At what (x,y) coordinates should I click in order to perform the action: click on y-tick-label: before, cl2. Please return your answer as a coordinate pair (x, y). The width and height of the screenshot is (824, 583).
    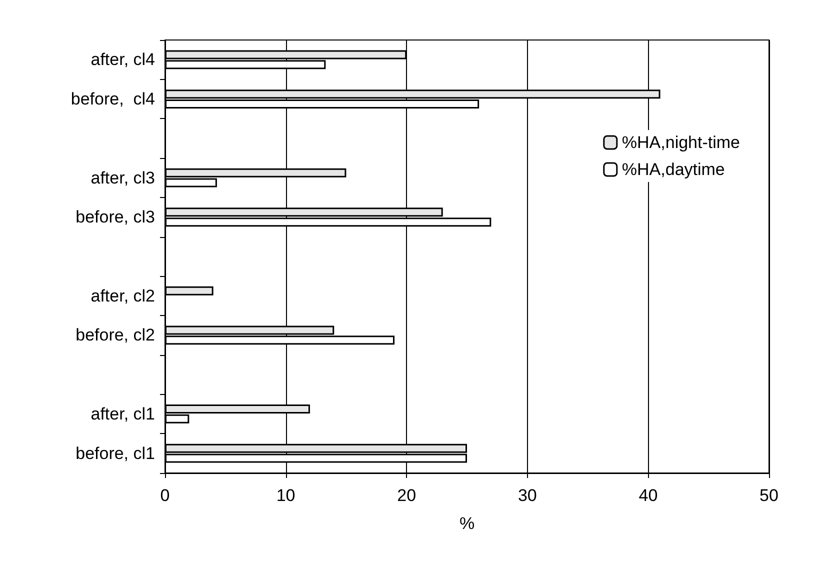
    Looking at the image, I should click on (115, 335).